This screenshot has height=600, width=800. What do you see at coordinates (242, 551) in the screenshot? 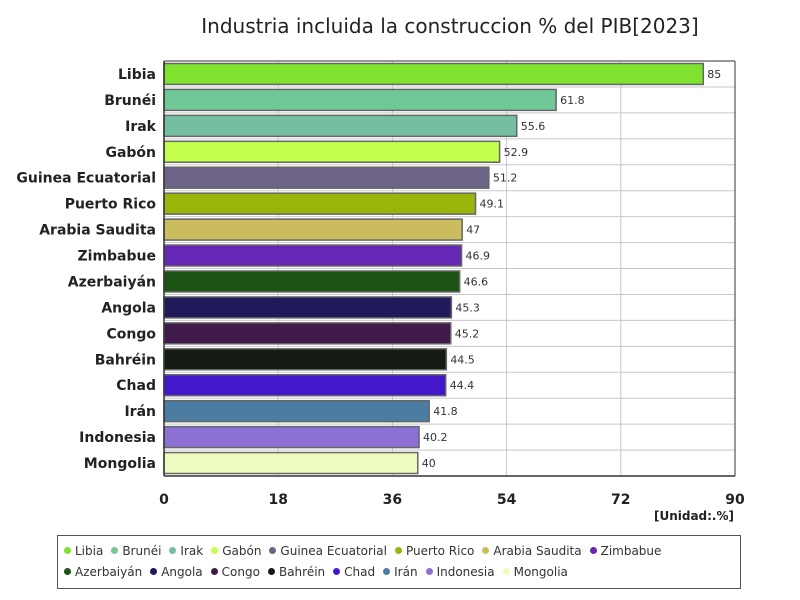
I see `legend-label: Gabón` at bounding box center [242, 551].